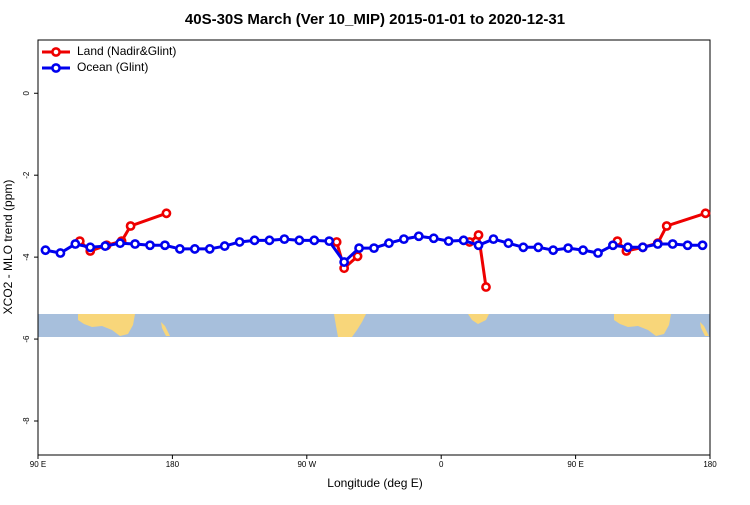 The image size is (750, 505). What do you see at coordinates (374, 325) in the screenshot?
I see `map-strip` at bounding box center [374, 325].